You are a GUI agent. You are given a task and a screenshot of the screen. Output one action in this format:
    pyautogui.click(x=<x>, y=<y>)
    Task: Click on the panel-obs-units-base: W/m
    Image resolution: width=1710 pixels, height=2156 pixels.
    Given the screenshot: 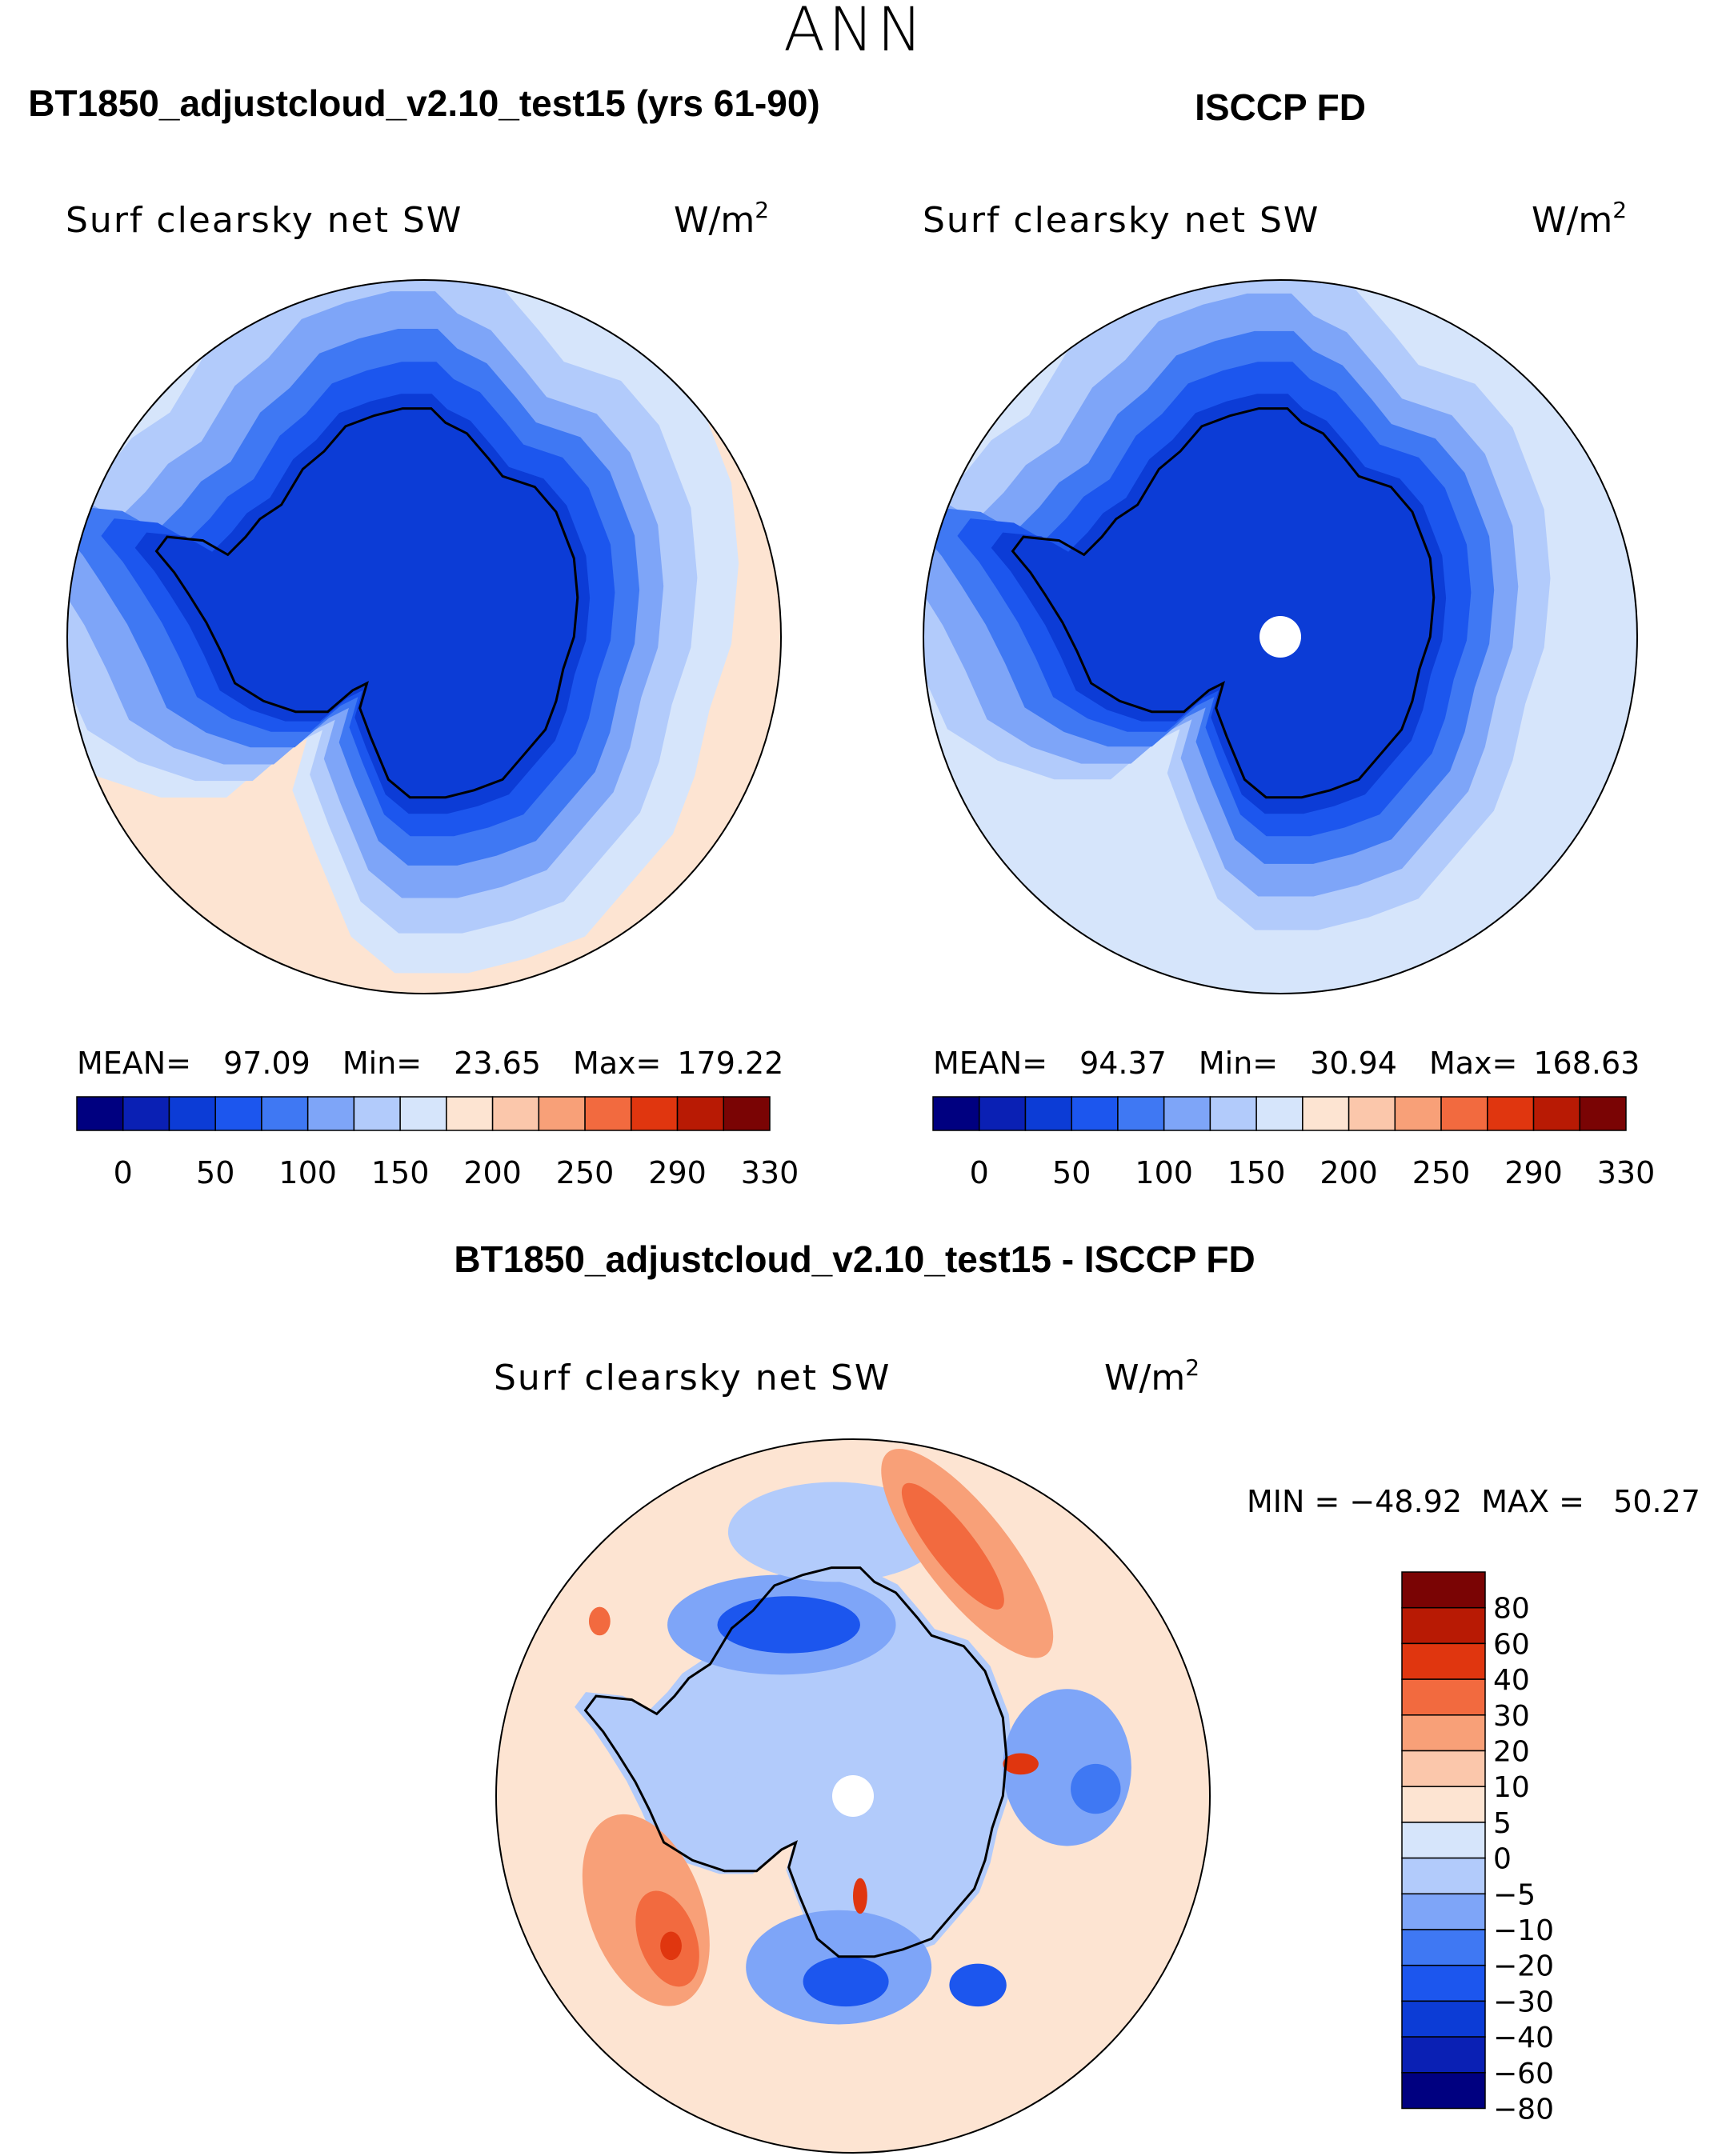 What is the action you would take?
    pyautogui.click(x=1572, y=220)
    